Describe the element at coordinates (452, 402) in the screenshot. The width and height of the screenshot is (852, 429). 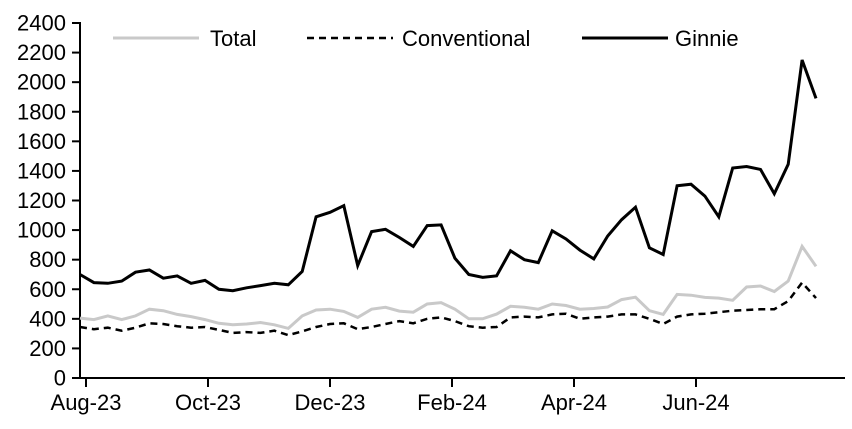
I see `x-tick-label: Feb-24` at that location.